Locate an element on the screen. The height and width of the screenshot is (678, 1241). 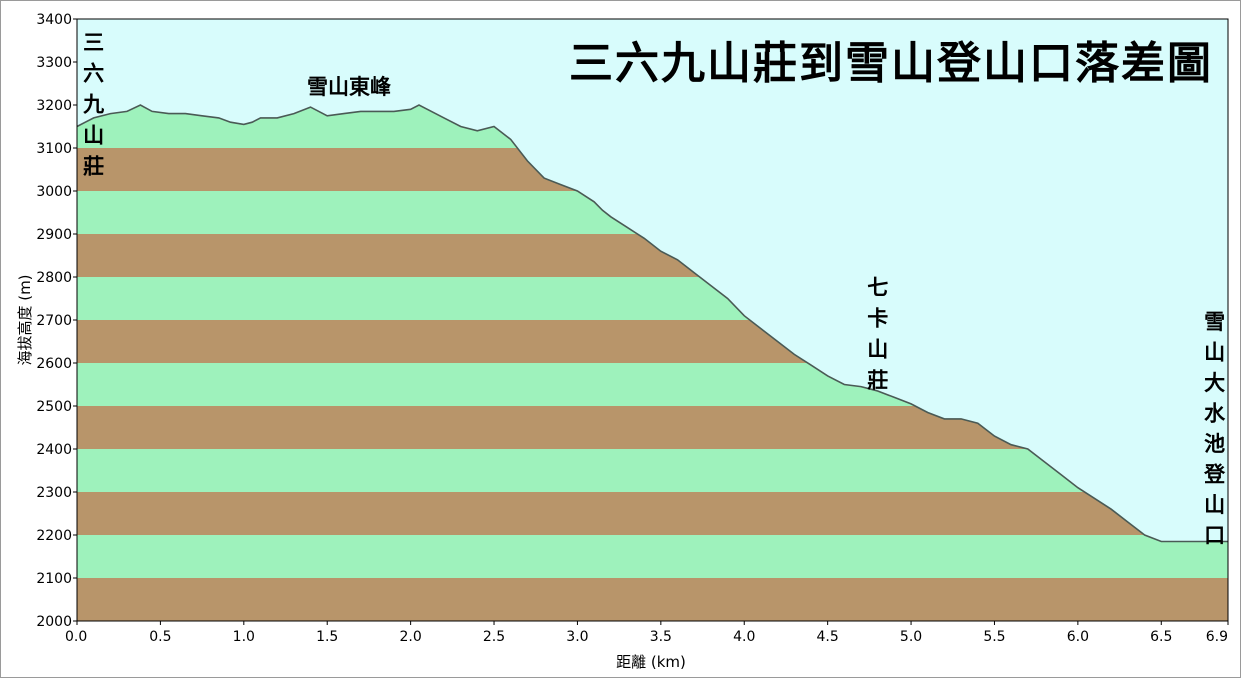
y-tick-label: 2000 is located at coordinates (54, 622).